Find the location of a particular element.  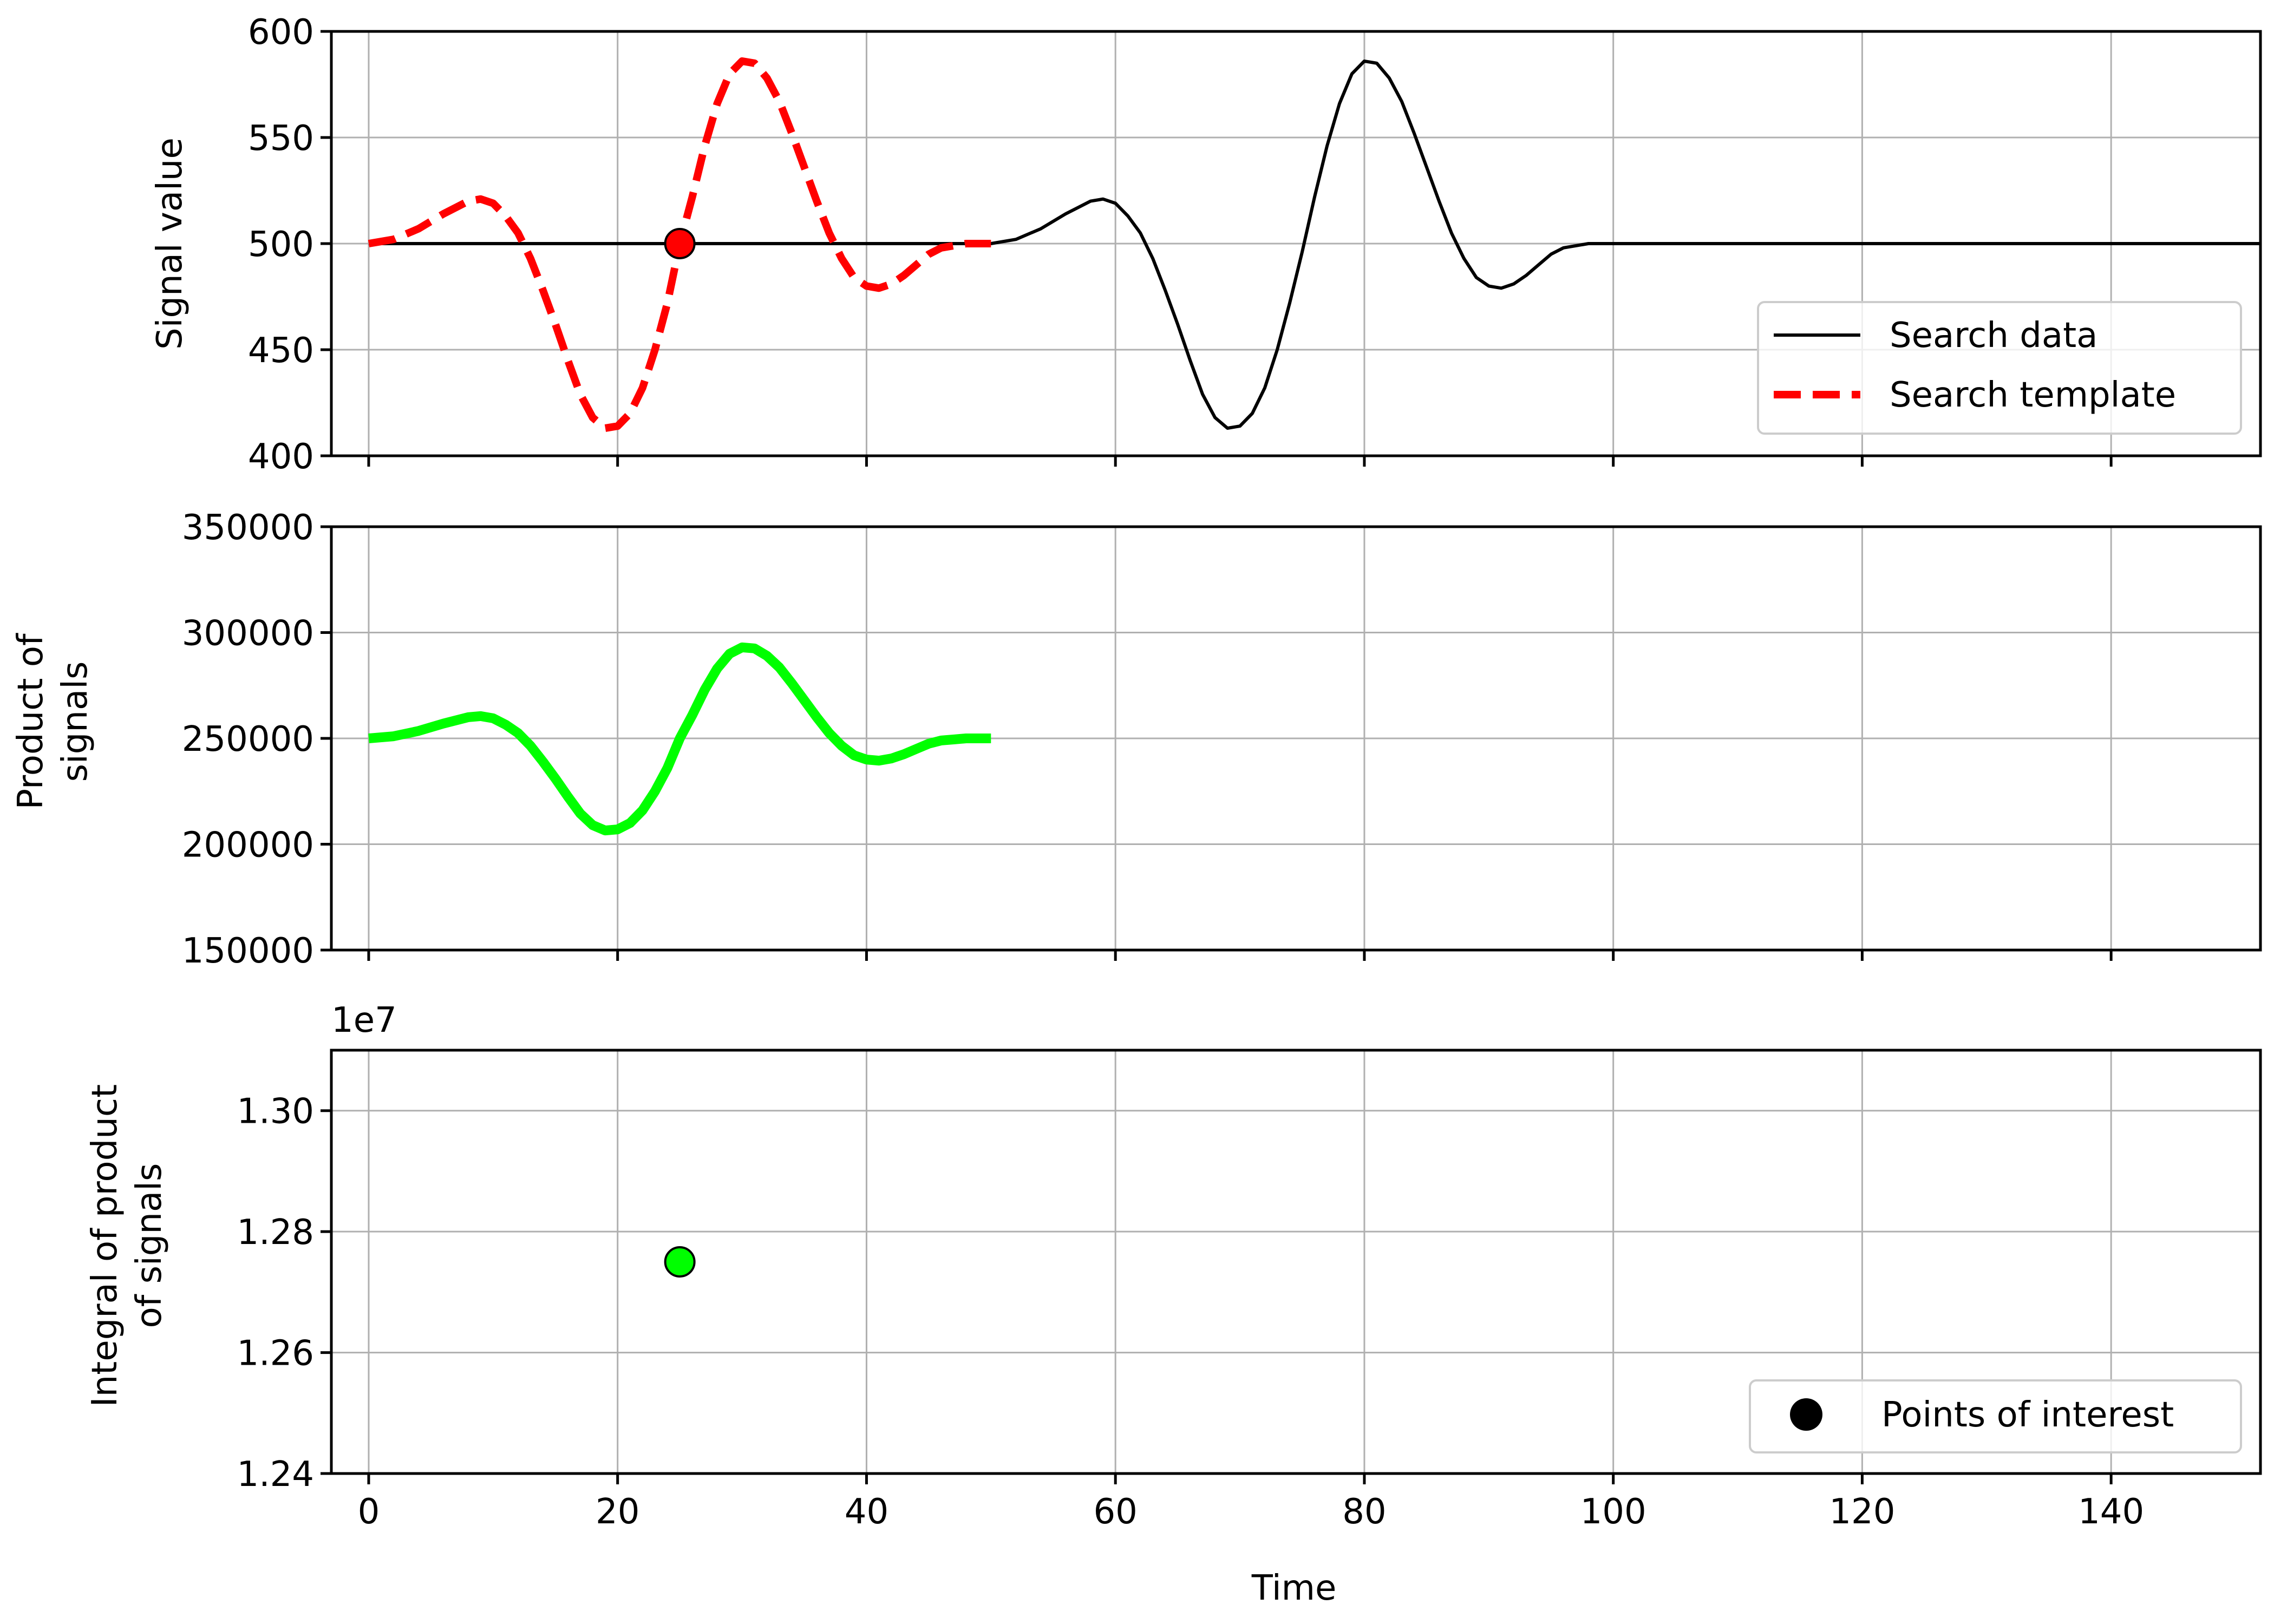

integral-point-marker is located at coordinates (680, 1262).